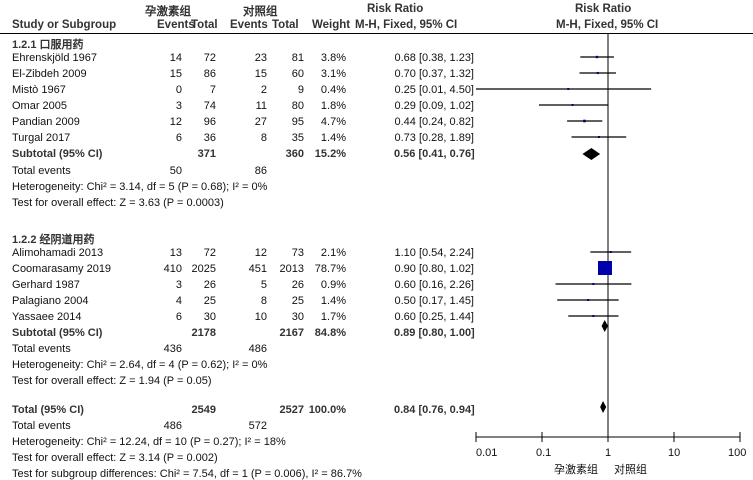  I want to click on subtotal-label: Subtotal (95% CI), so click(57, 154).